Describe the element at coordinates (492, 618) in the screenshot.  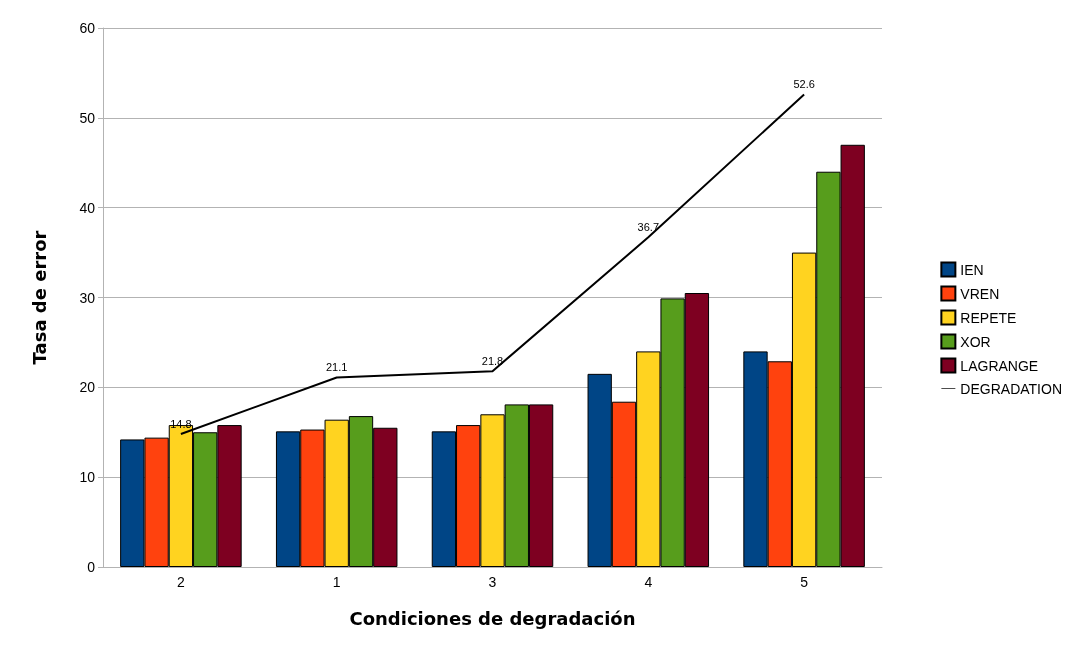
I see `x-axis-title: Condiciones de degradación` at that location.